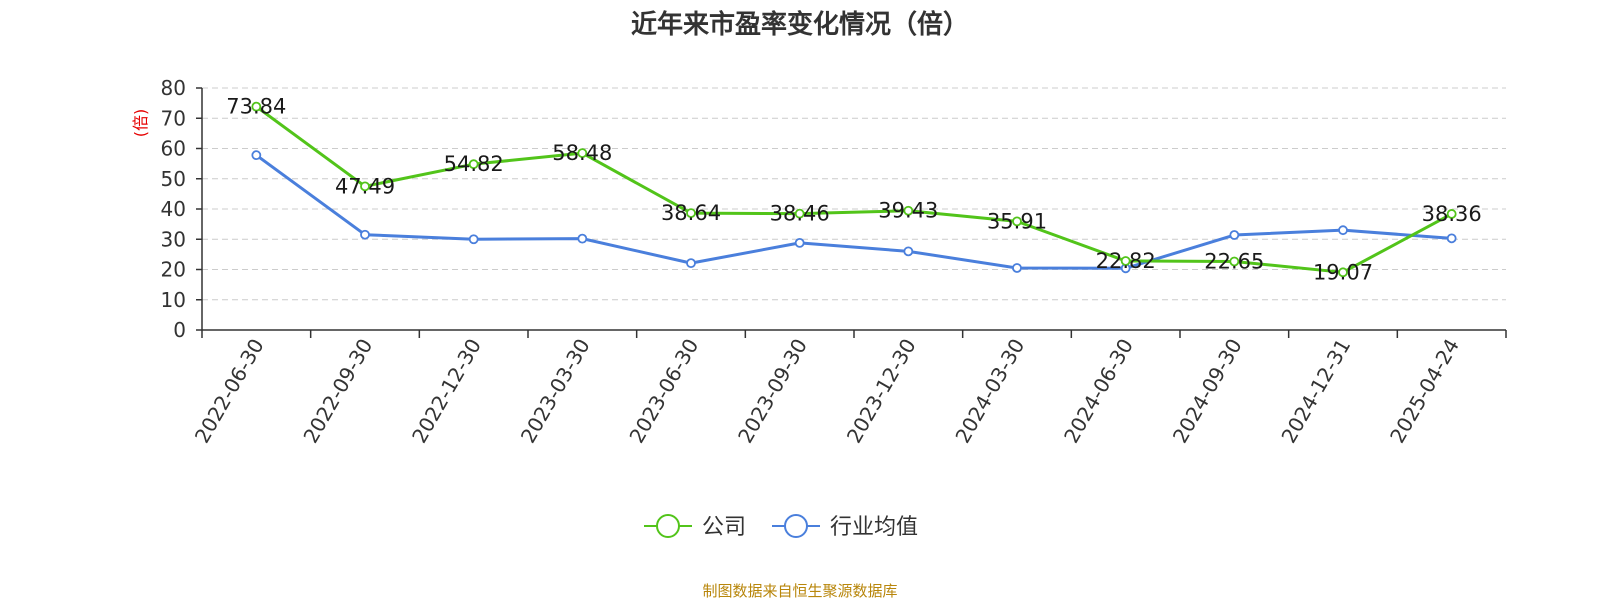 This screenshot has height=601, width=1600. Describe the element at coordinates (874, 527) in the screenshot. I see `legend-label: 行业均值` at that location.